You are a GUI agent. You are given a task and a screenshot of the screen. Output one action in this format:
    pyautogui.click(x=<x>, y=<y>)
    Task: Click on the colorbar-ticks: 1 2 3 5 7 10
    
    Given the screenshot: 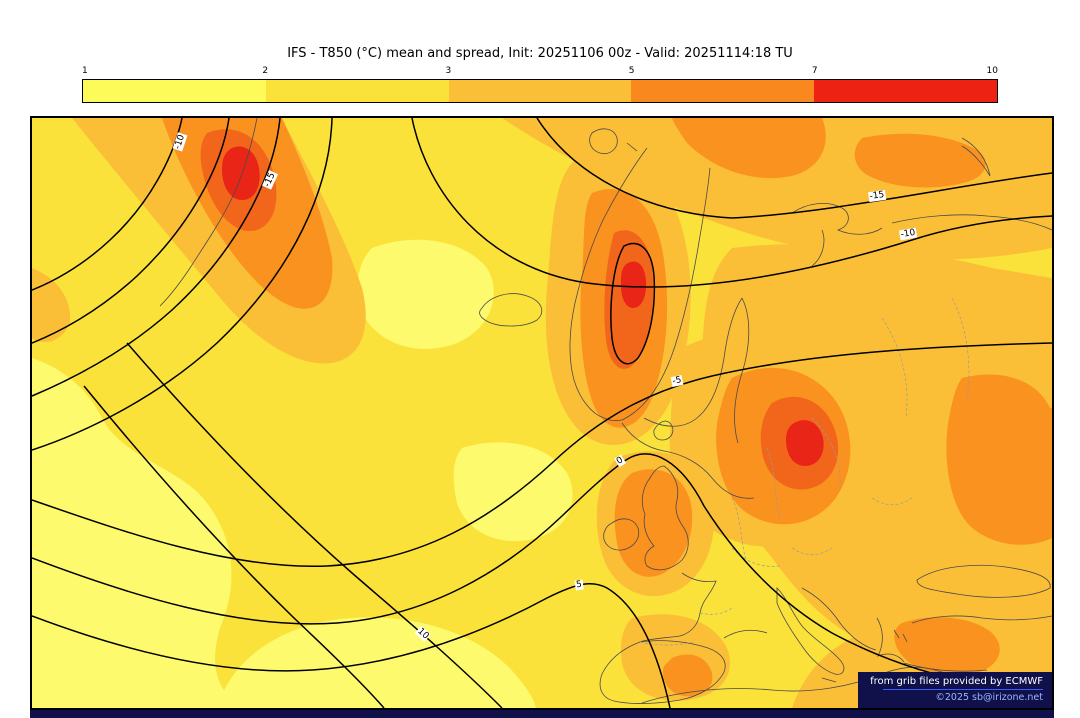 What is the action you would take?
    pyautogui.click(x=540, y=72)
    